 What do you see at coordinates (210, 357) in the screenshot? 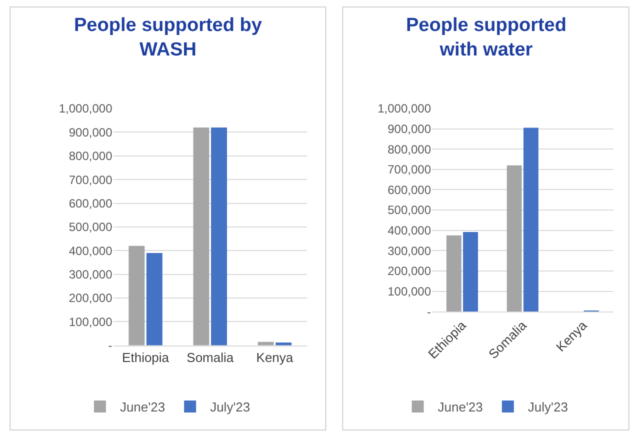
I see `x-tick-label: Somalia` at bounding box center [210, 357].